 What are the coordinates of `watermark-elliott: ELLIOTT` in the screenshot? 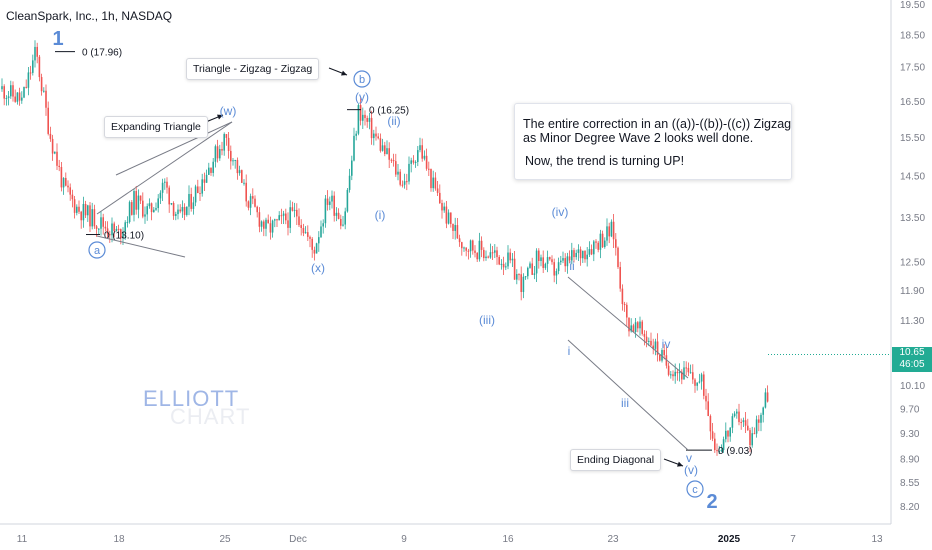 It's located at (191, 398).